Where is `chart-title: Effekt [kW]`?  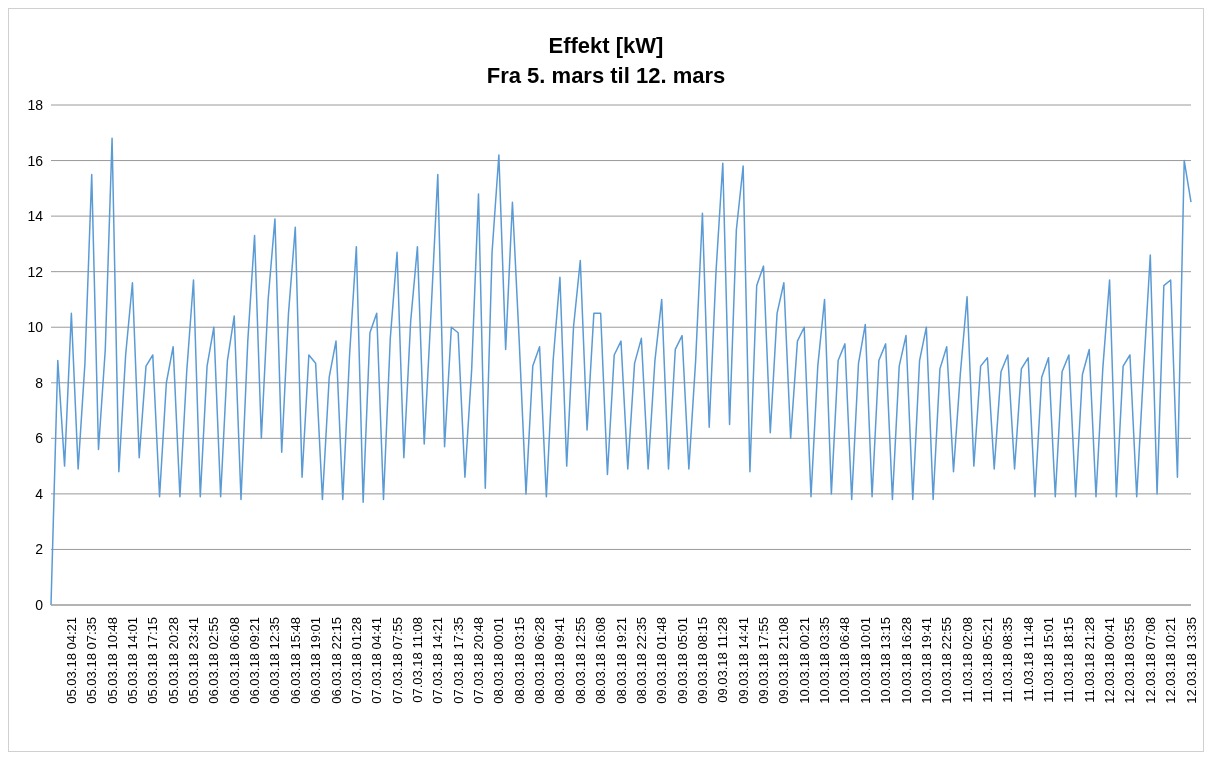 chart-title: Effekt [kW] is located at coordinates (606, 46).